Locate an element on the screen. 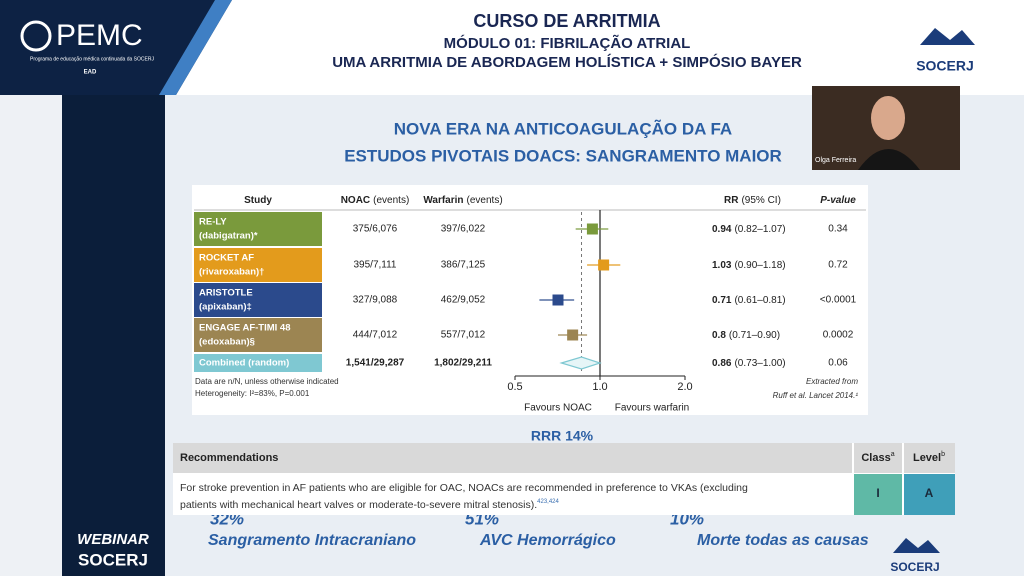 Image resolution: width=1024 pixels, height=576 pixels. rr-value: 0.71 is located at coordinates (722, 300).